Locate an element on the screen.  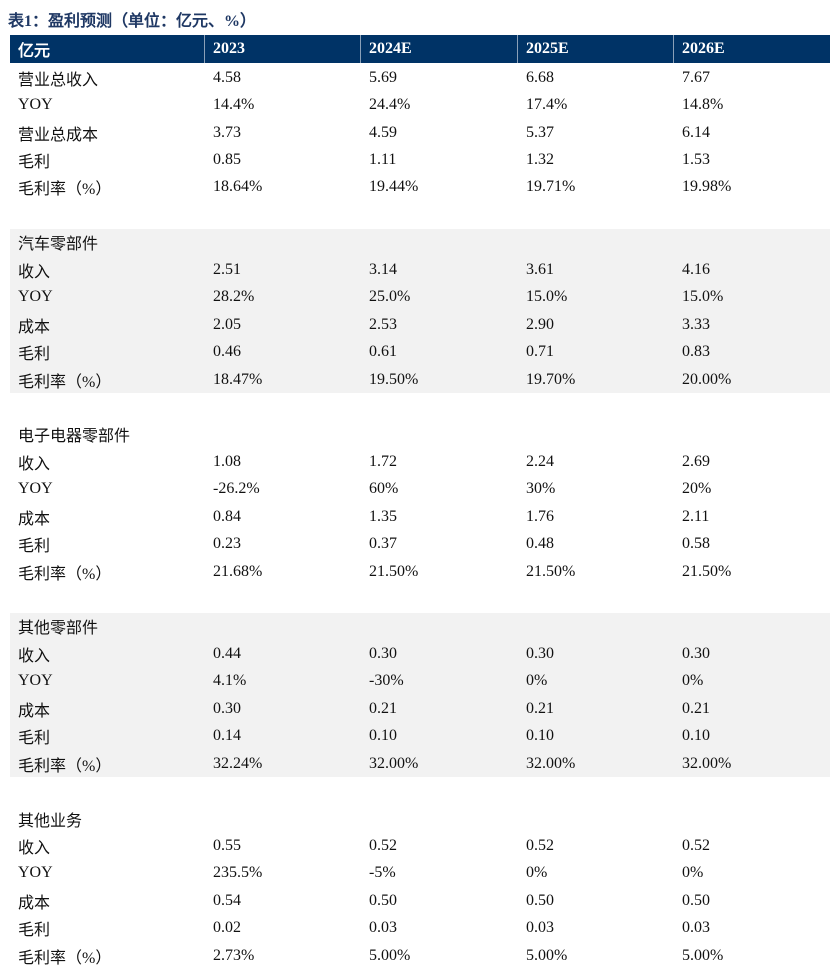
value-cell: -26.2% is located at coordinates (236, 489).